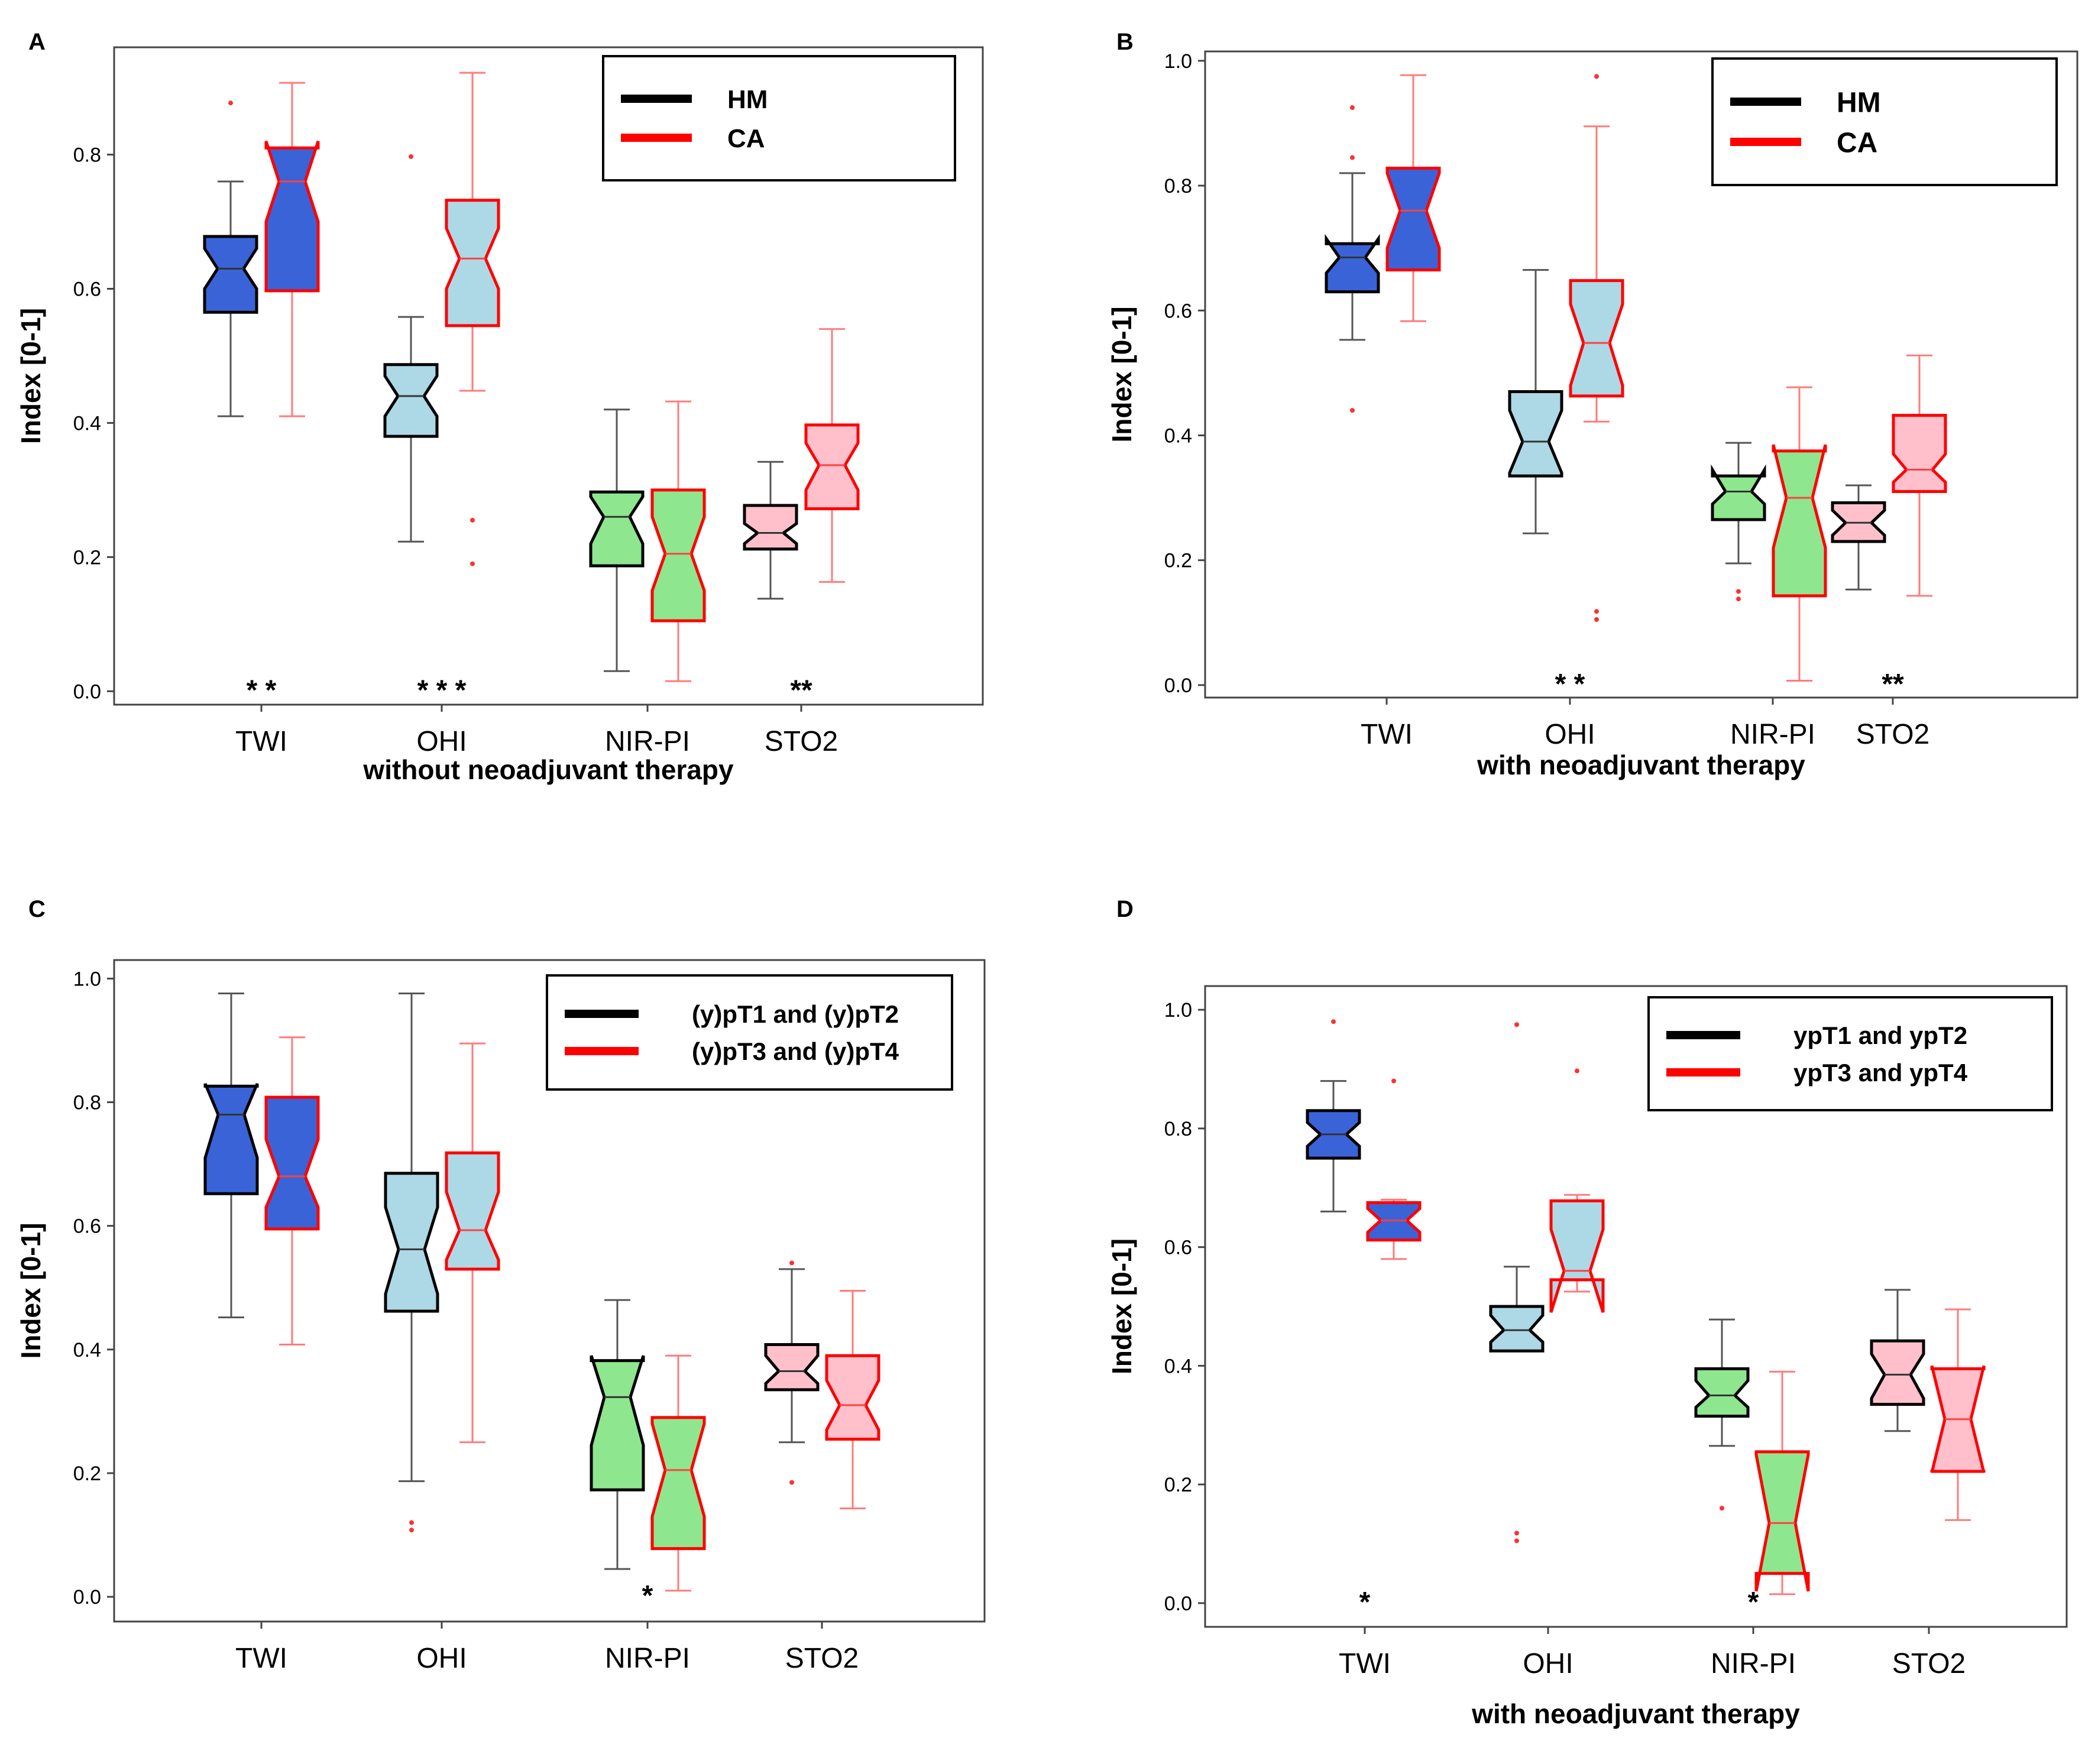 This screenshot has width=2098, height=1764. What do you see at coordinates (1754, 1602) in the screenshot?
I see `significance-marker: *` at bounding box center [1754, 1602].